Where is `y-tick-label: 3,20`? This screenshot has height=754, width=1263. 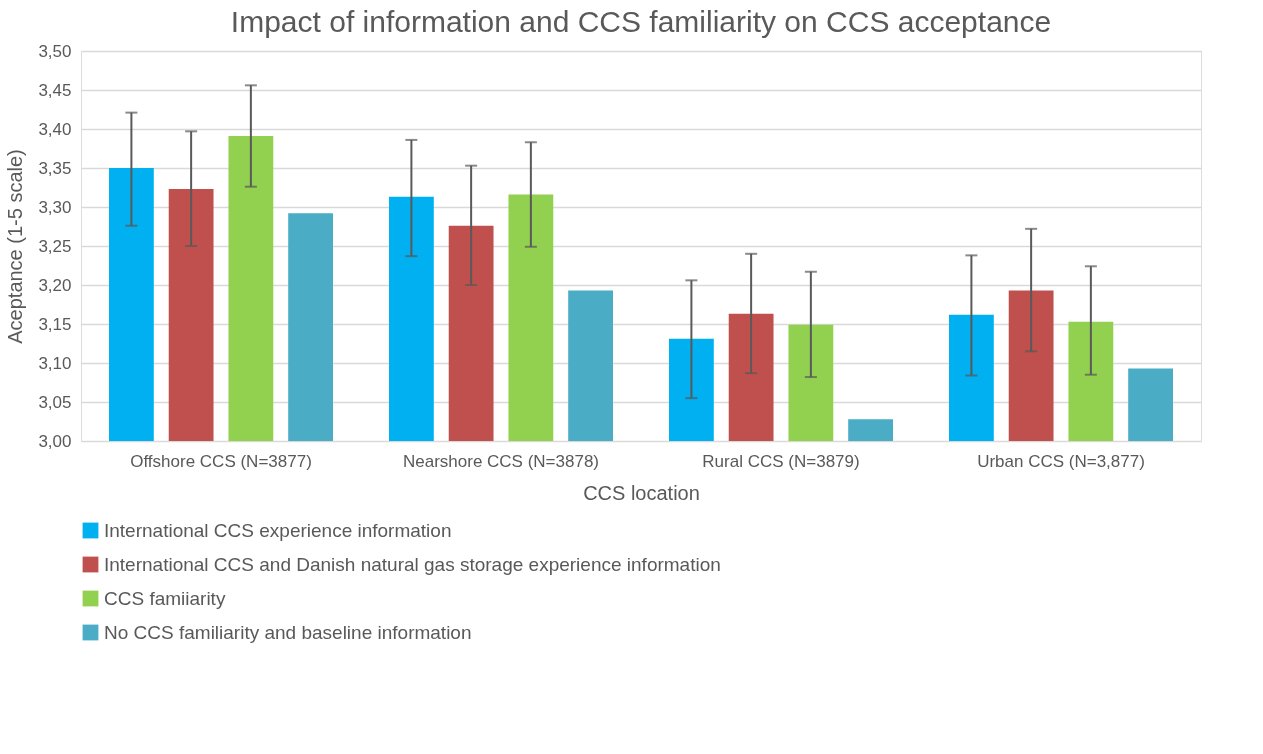
y-tick-label: 3,20 is located at coordinates (55, 285).